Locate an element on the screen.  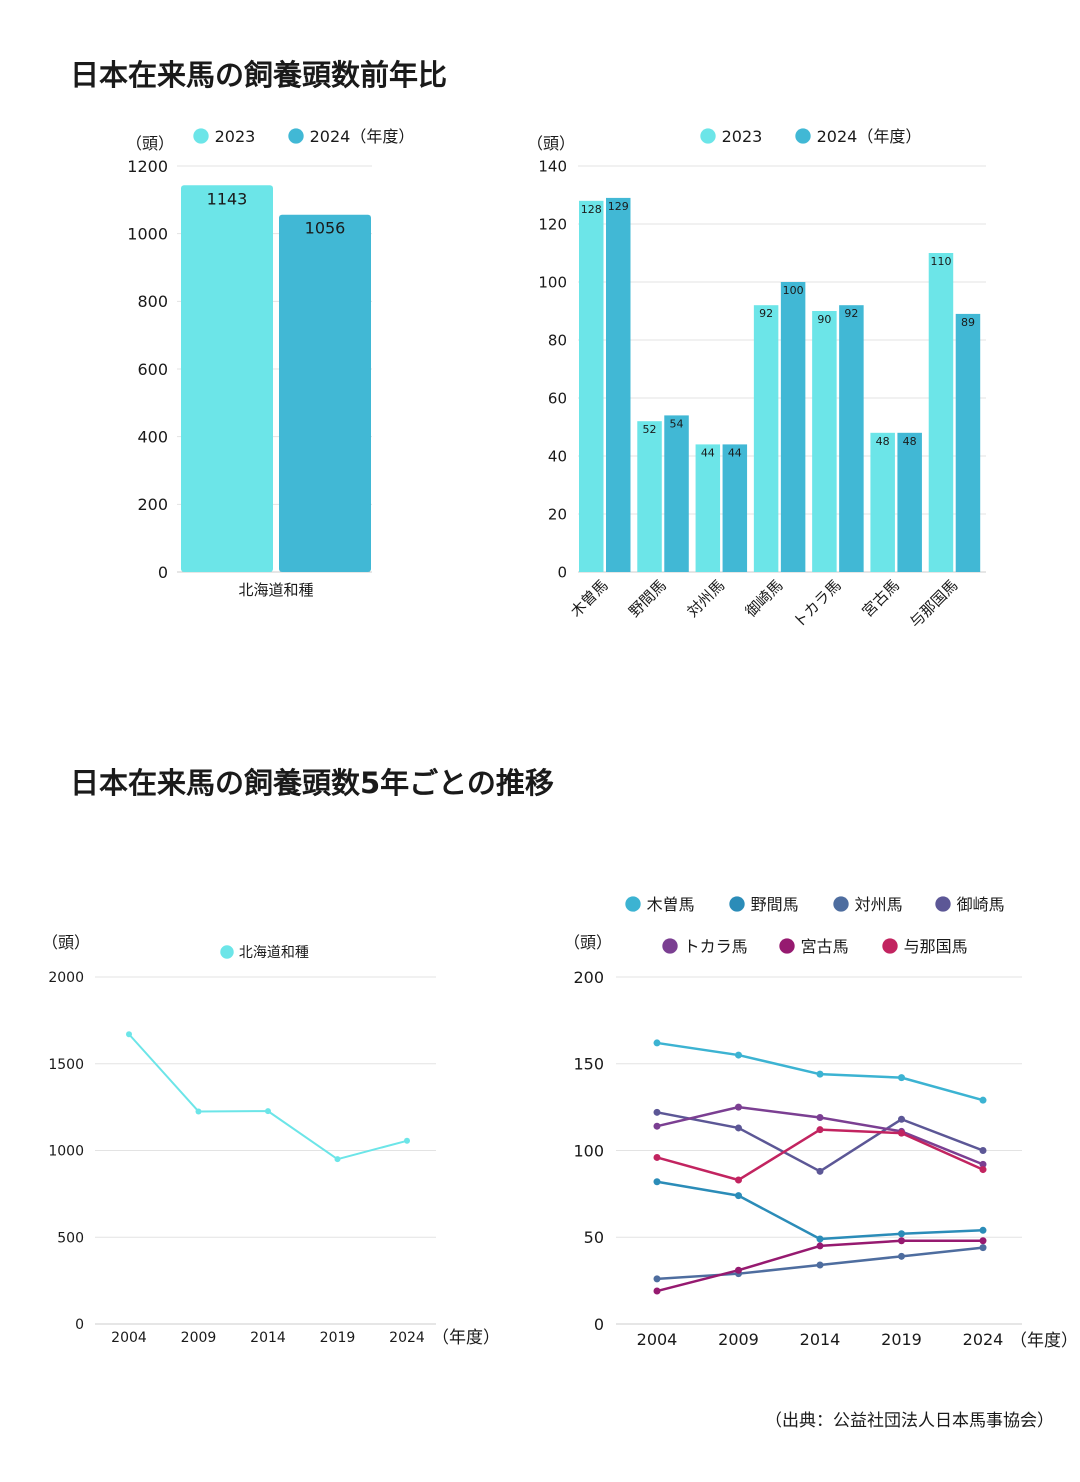
y-tick-label: 1500 is located at coordinates (66, 1065).